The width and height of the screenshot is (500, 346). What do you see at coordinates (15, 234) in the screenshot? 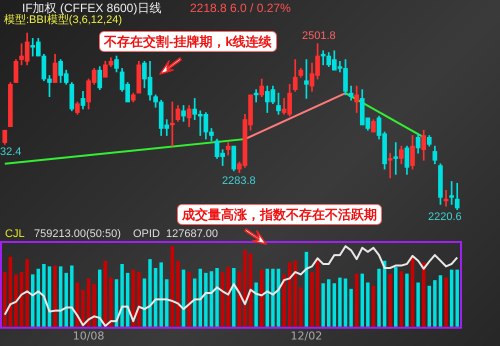
I see `text: CJL` at bounding box center [15, 234].